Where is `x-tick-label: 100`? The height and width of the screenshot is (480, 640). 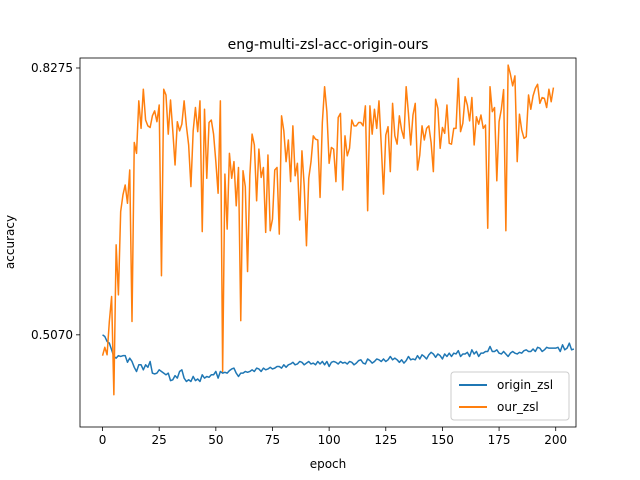
x-tick-label: 100 is located at coordinates (329, 440).